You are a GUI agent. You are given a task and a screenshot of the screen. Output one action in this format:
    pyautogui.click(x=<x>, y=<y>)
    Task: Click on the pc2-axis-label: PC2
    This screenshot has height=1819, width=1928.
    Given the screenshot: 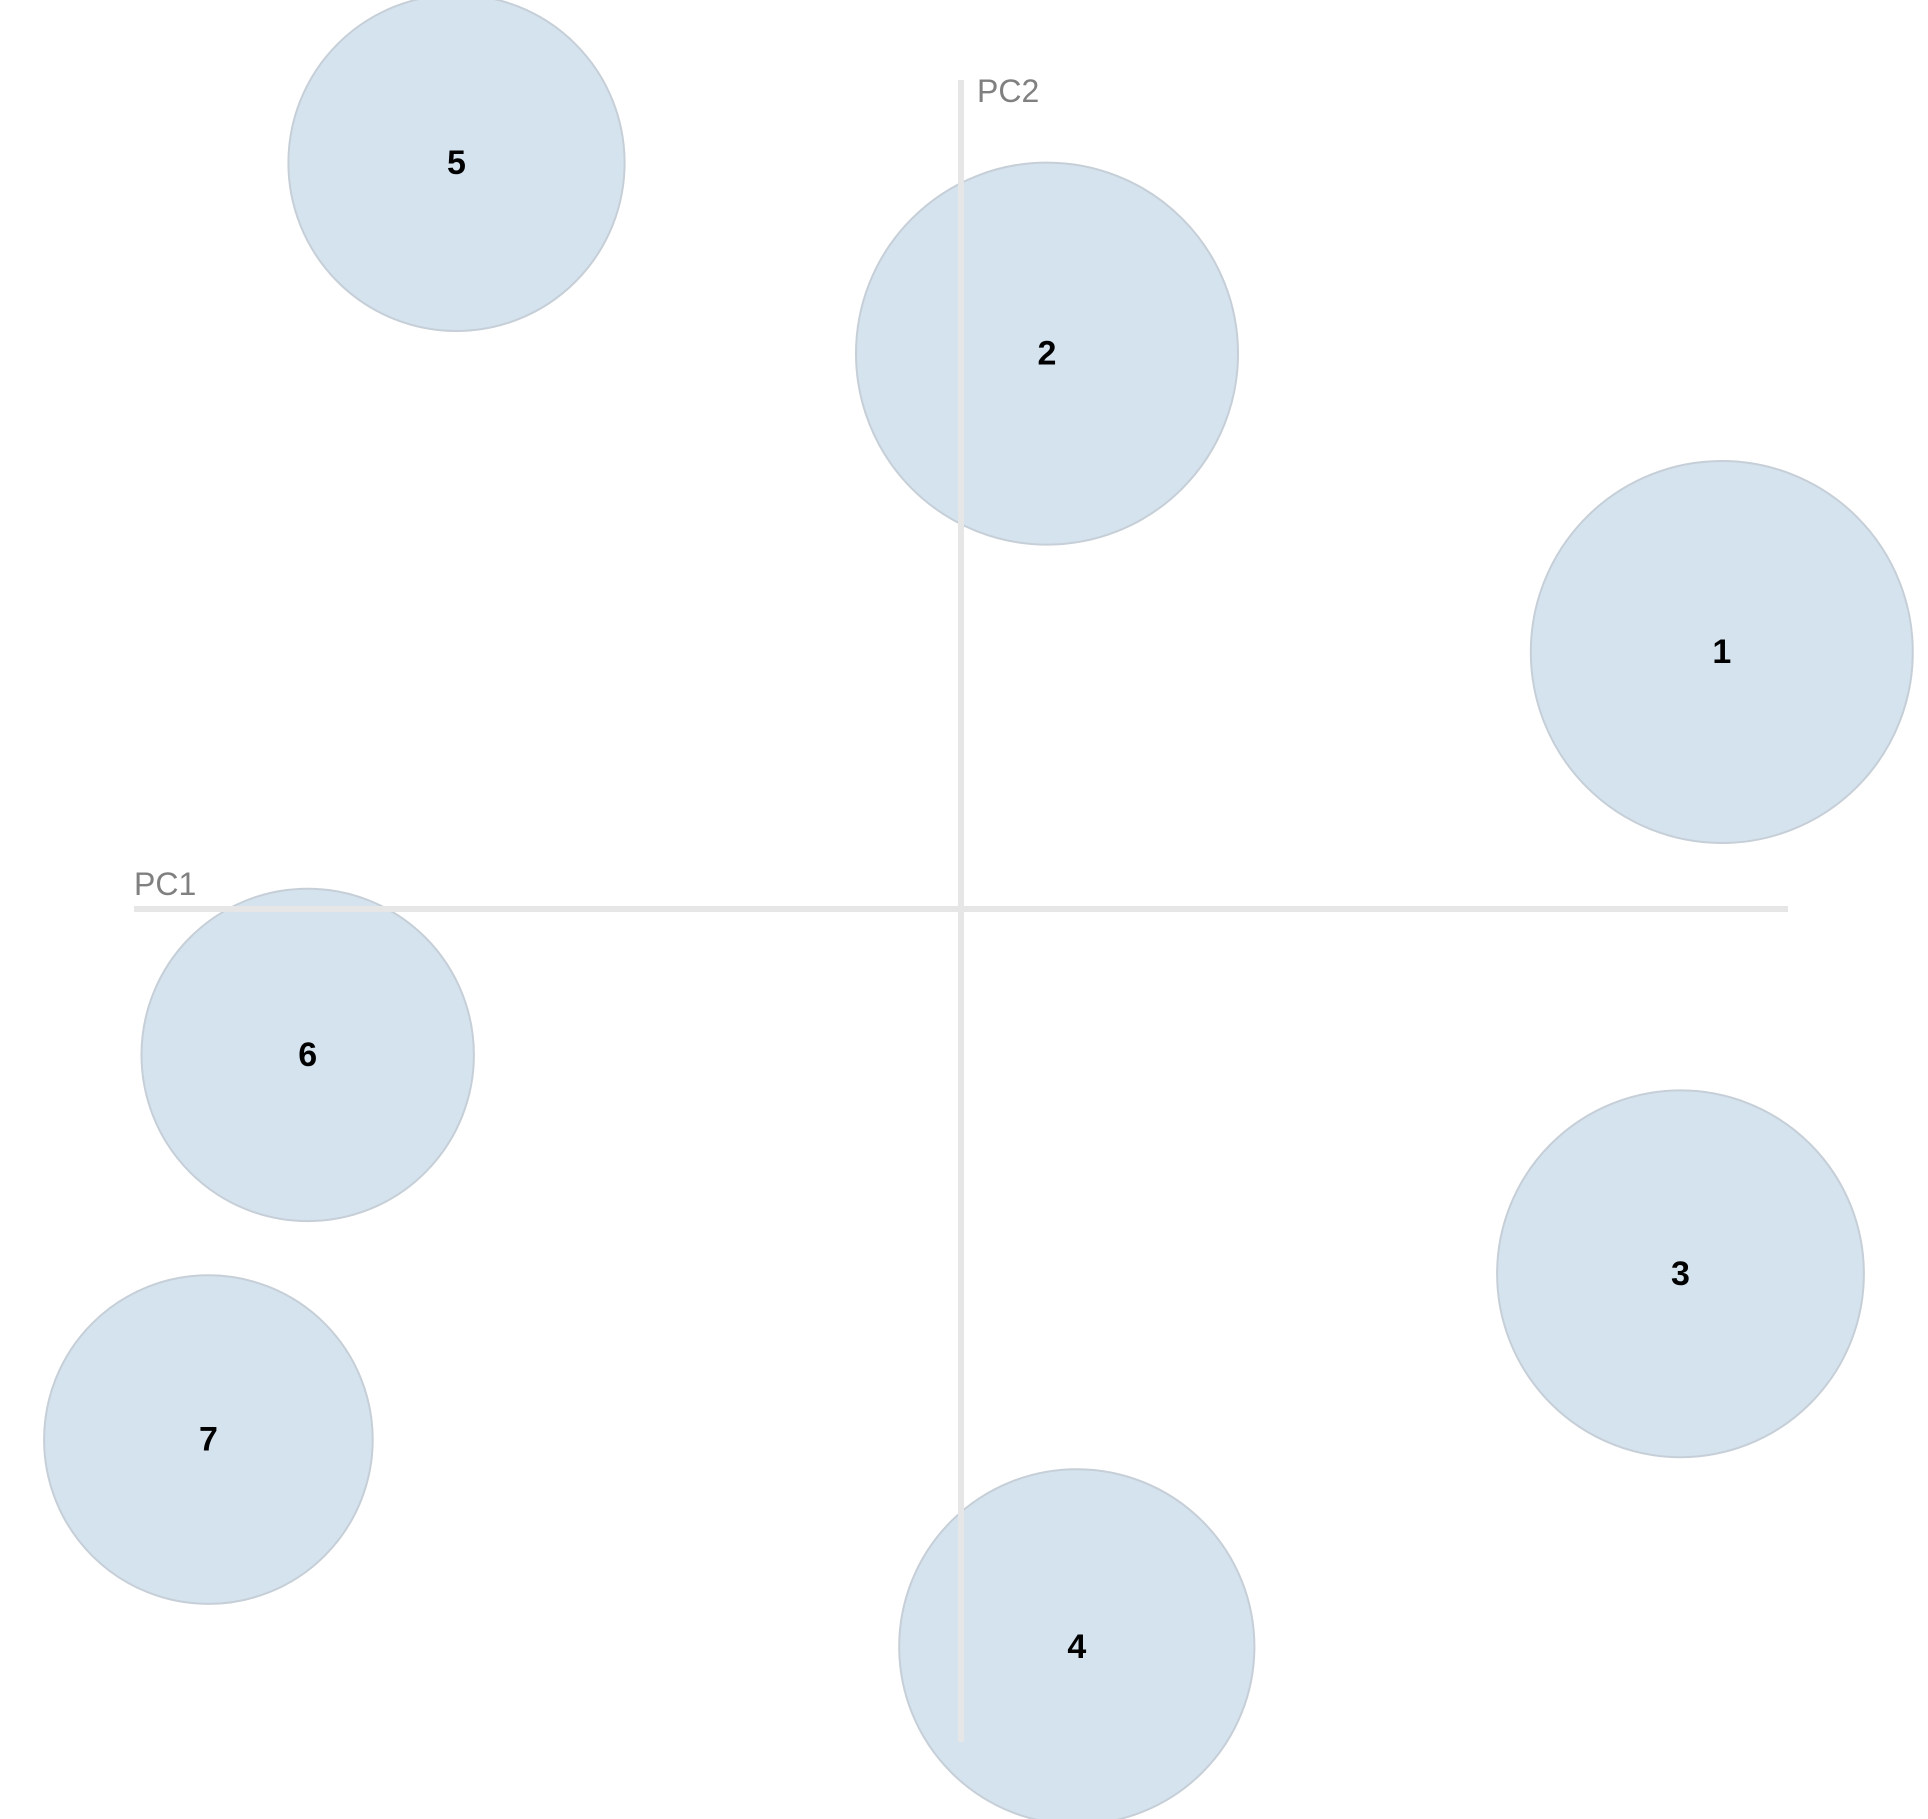 What is the action you would take?
    pyautogui.click(x=1008, y=91)
    